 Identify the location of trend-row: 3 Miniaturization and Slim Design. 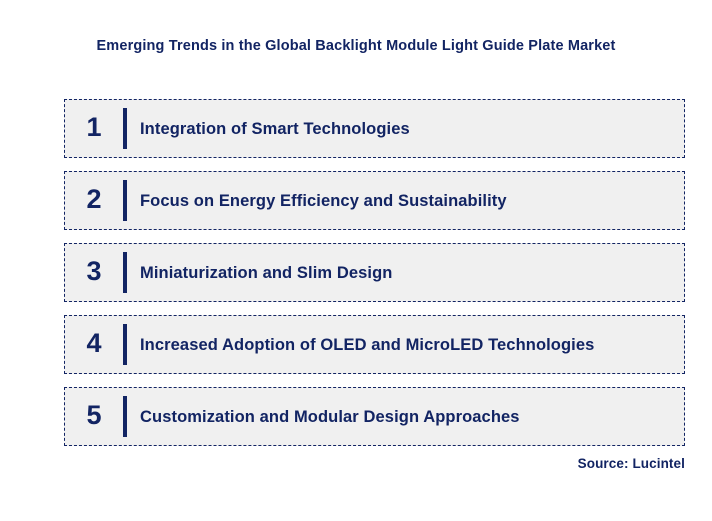
(374, 272).